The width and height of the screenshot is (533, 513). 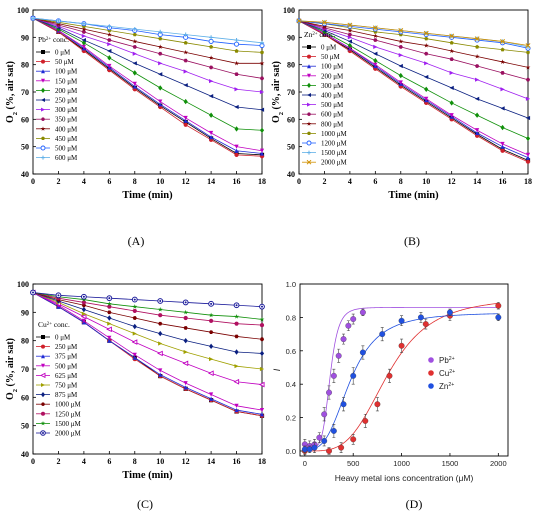 What do you see at coordinates (66, 376) in the screenshot?
I see `legend-label: 625 μM` at bounding box center [66, 376].